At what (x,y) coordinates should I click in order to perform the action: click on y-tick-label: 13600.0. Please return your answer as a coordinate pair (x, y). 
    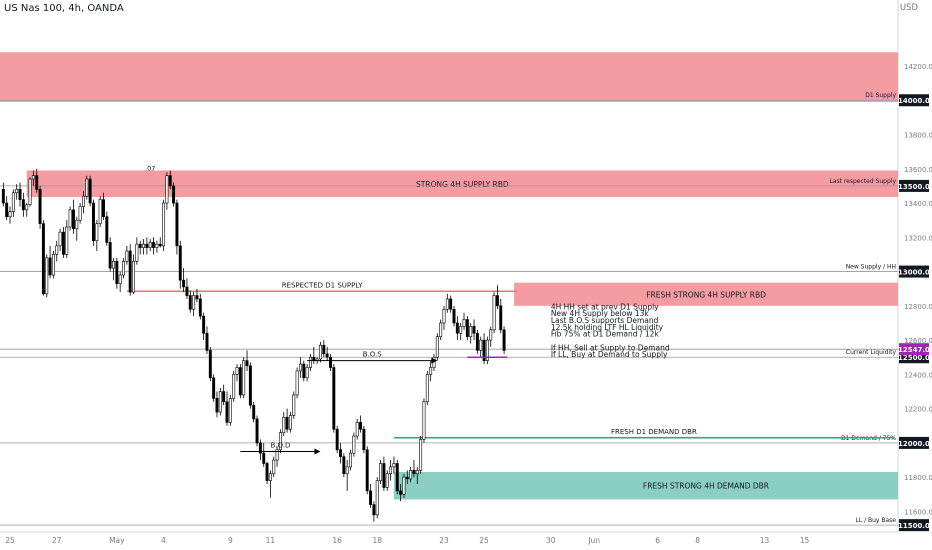
    Looking at the image, I should click on (918, 170).